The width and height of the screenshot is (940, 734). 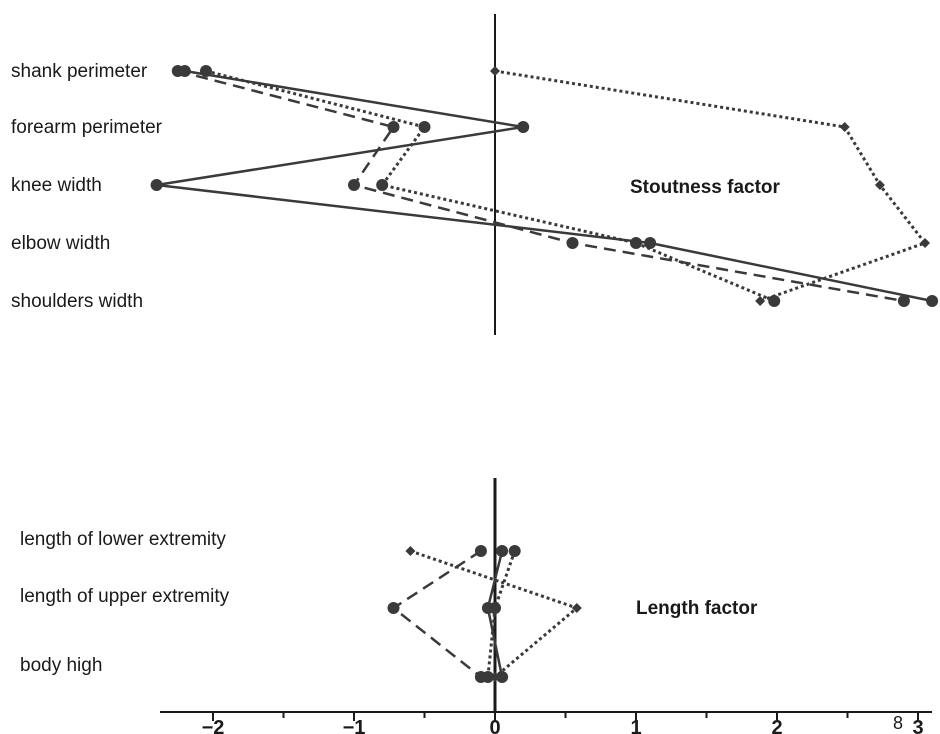 I want to click on x-tick-label: 0, so click(x=494, y=725).